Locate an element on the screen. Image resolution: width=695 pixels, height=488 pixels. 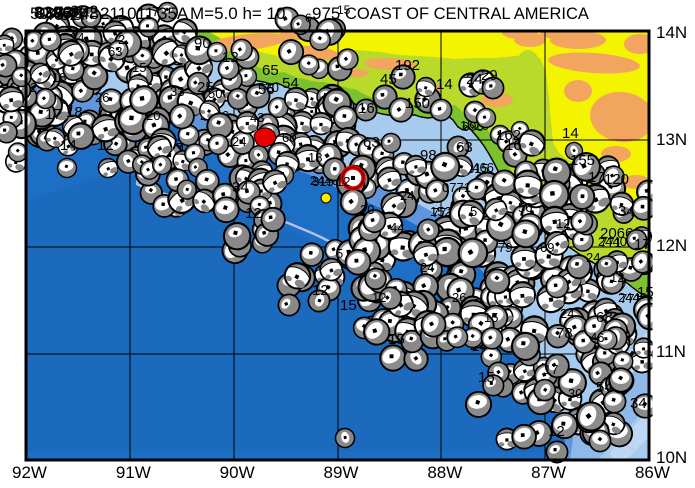
svg-text: 25 is located at coordinates (205, 87).